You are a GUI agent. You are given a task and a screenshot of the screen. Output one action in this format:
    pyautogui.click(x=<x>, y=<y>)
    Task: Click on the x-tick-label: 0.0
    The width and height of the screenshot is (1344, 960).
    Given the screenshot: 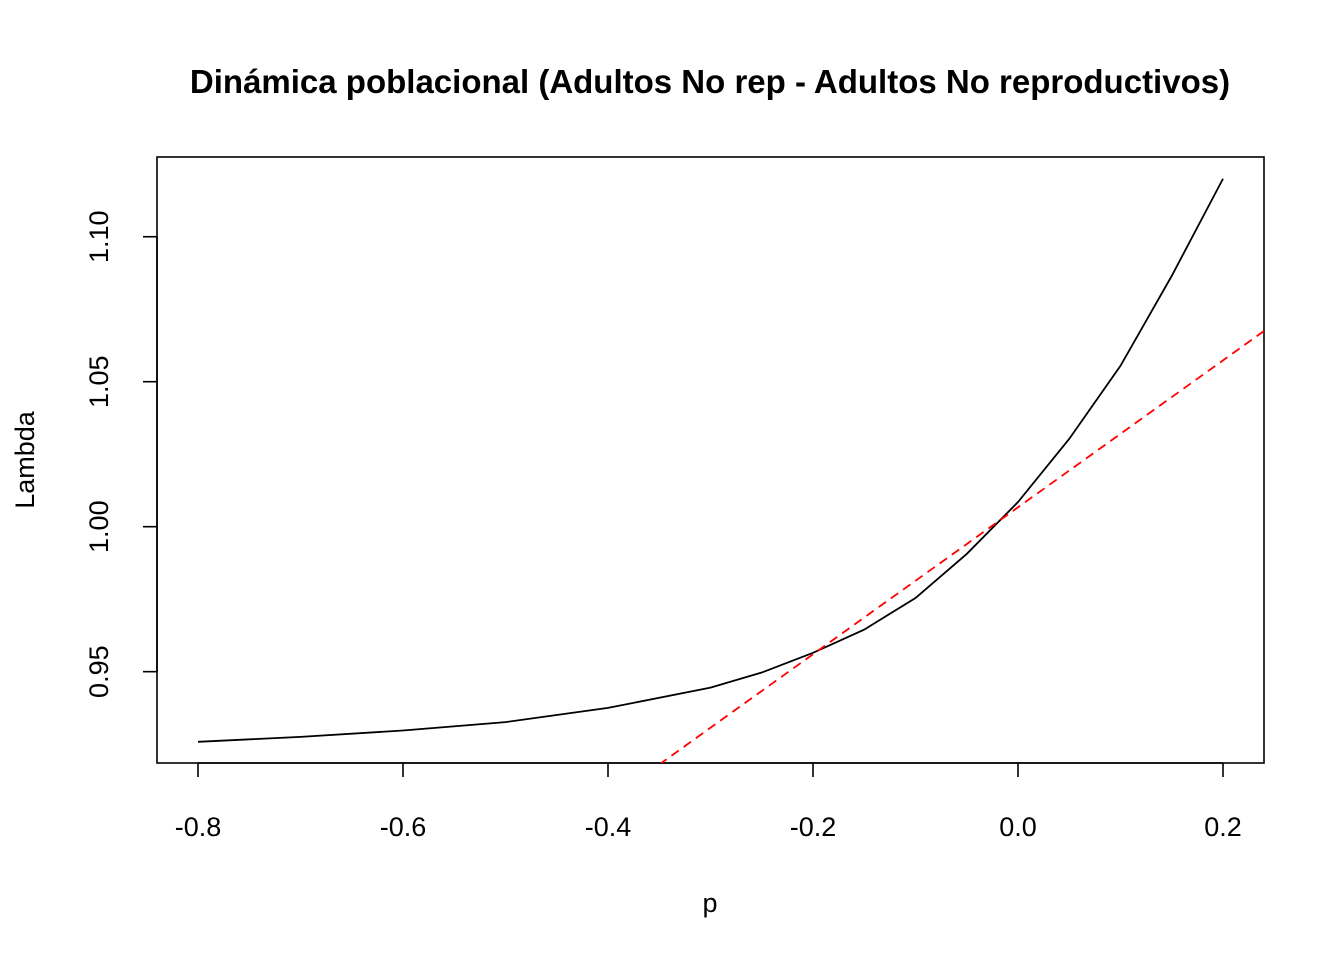 What is the action you would take?
    pyautogui.click(x=1018, y=827)
    